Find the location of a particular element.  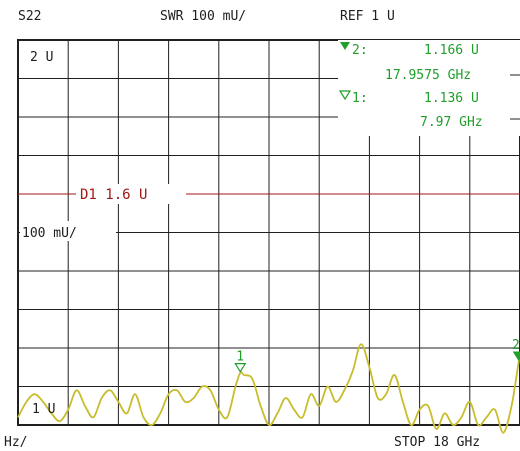

format-label: SWR 100 mU/ is located at coordinates (203, 16).